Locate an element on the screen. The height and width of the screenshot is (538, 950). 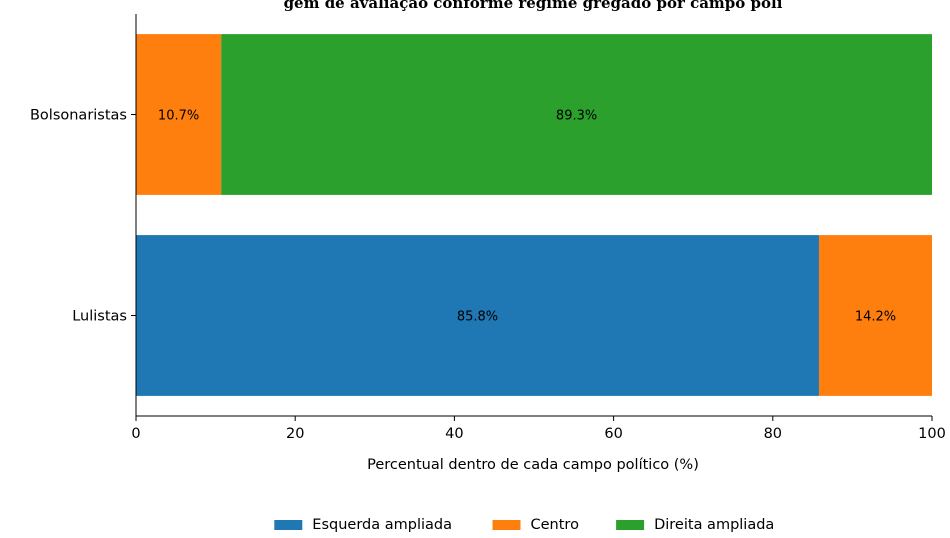
legend-label-0: Esquerda ampliada is located at coordinates (382, 525).